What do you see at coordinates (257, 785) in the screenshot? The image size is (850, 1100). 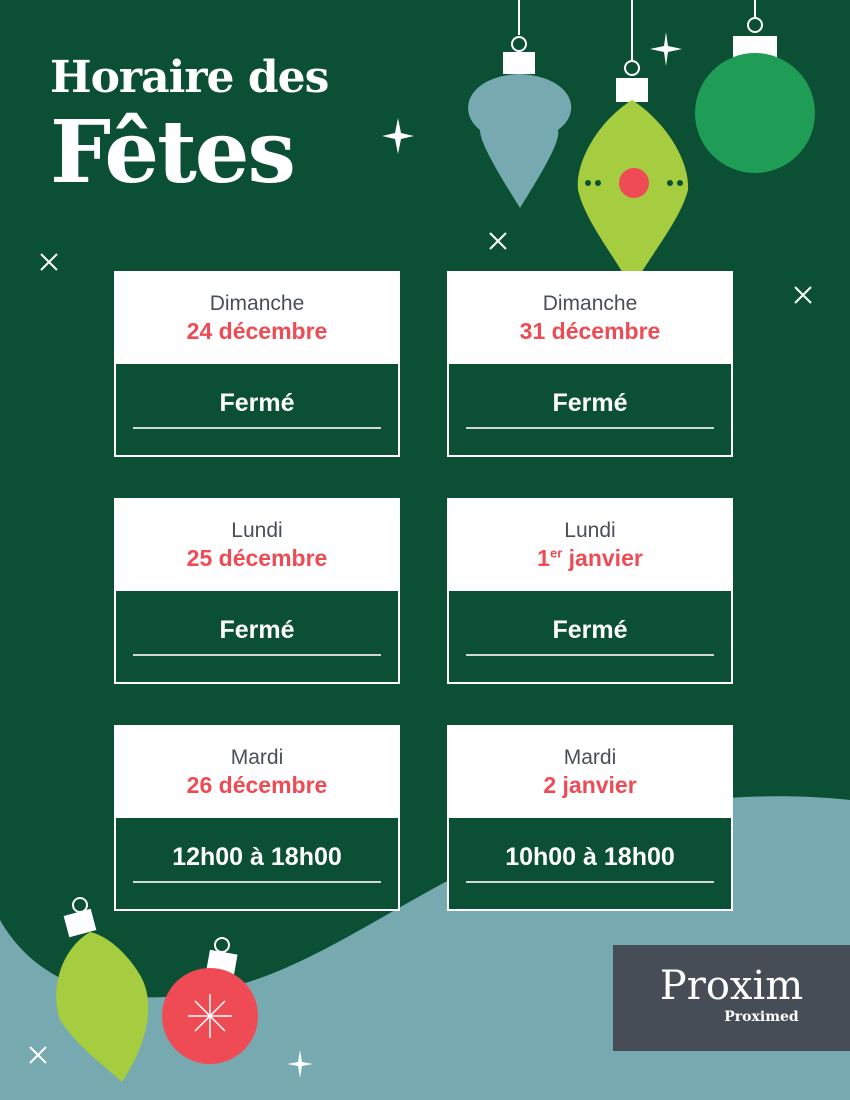 I see `date-label: 26 décembre` at bounding box center [257, 785].